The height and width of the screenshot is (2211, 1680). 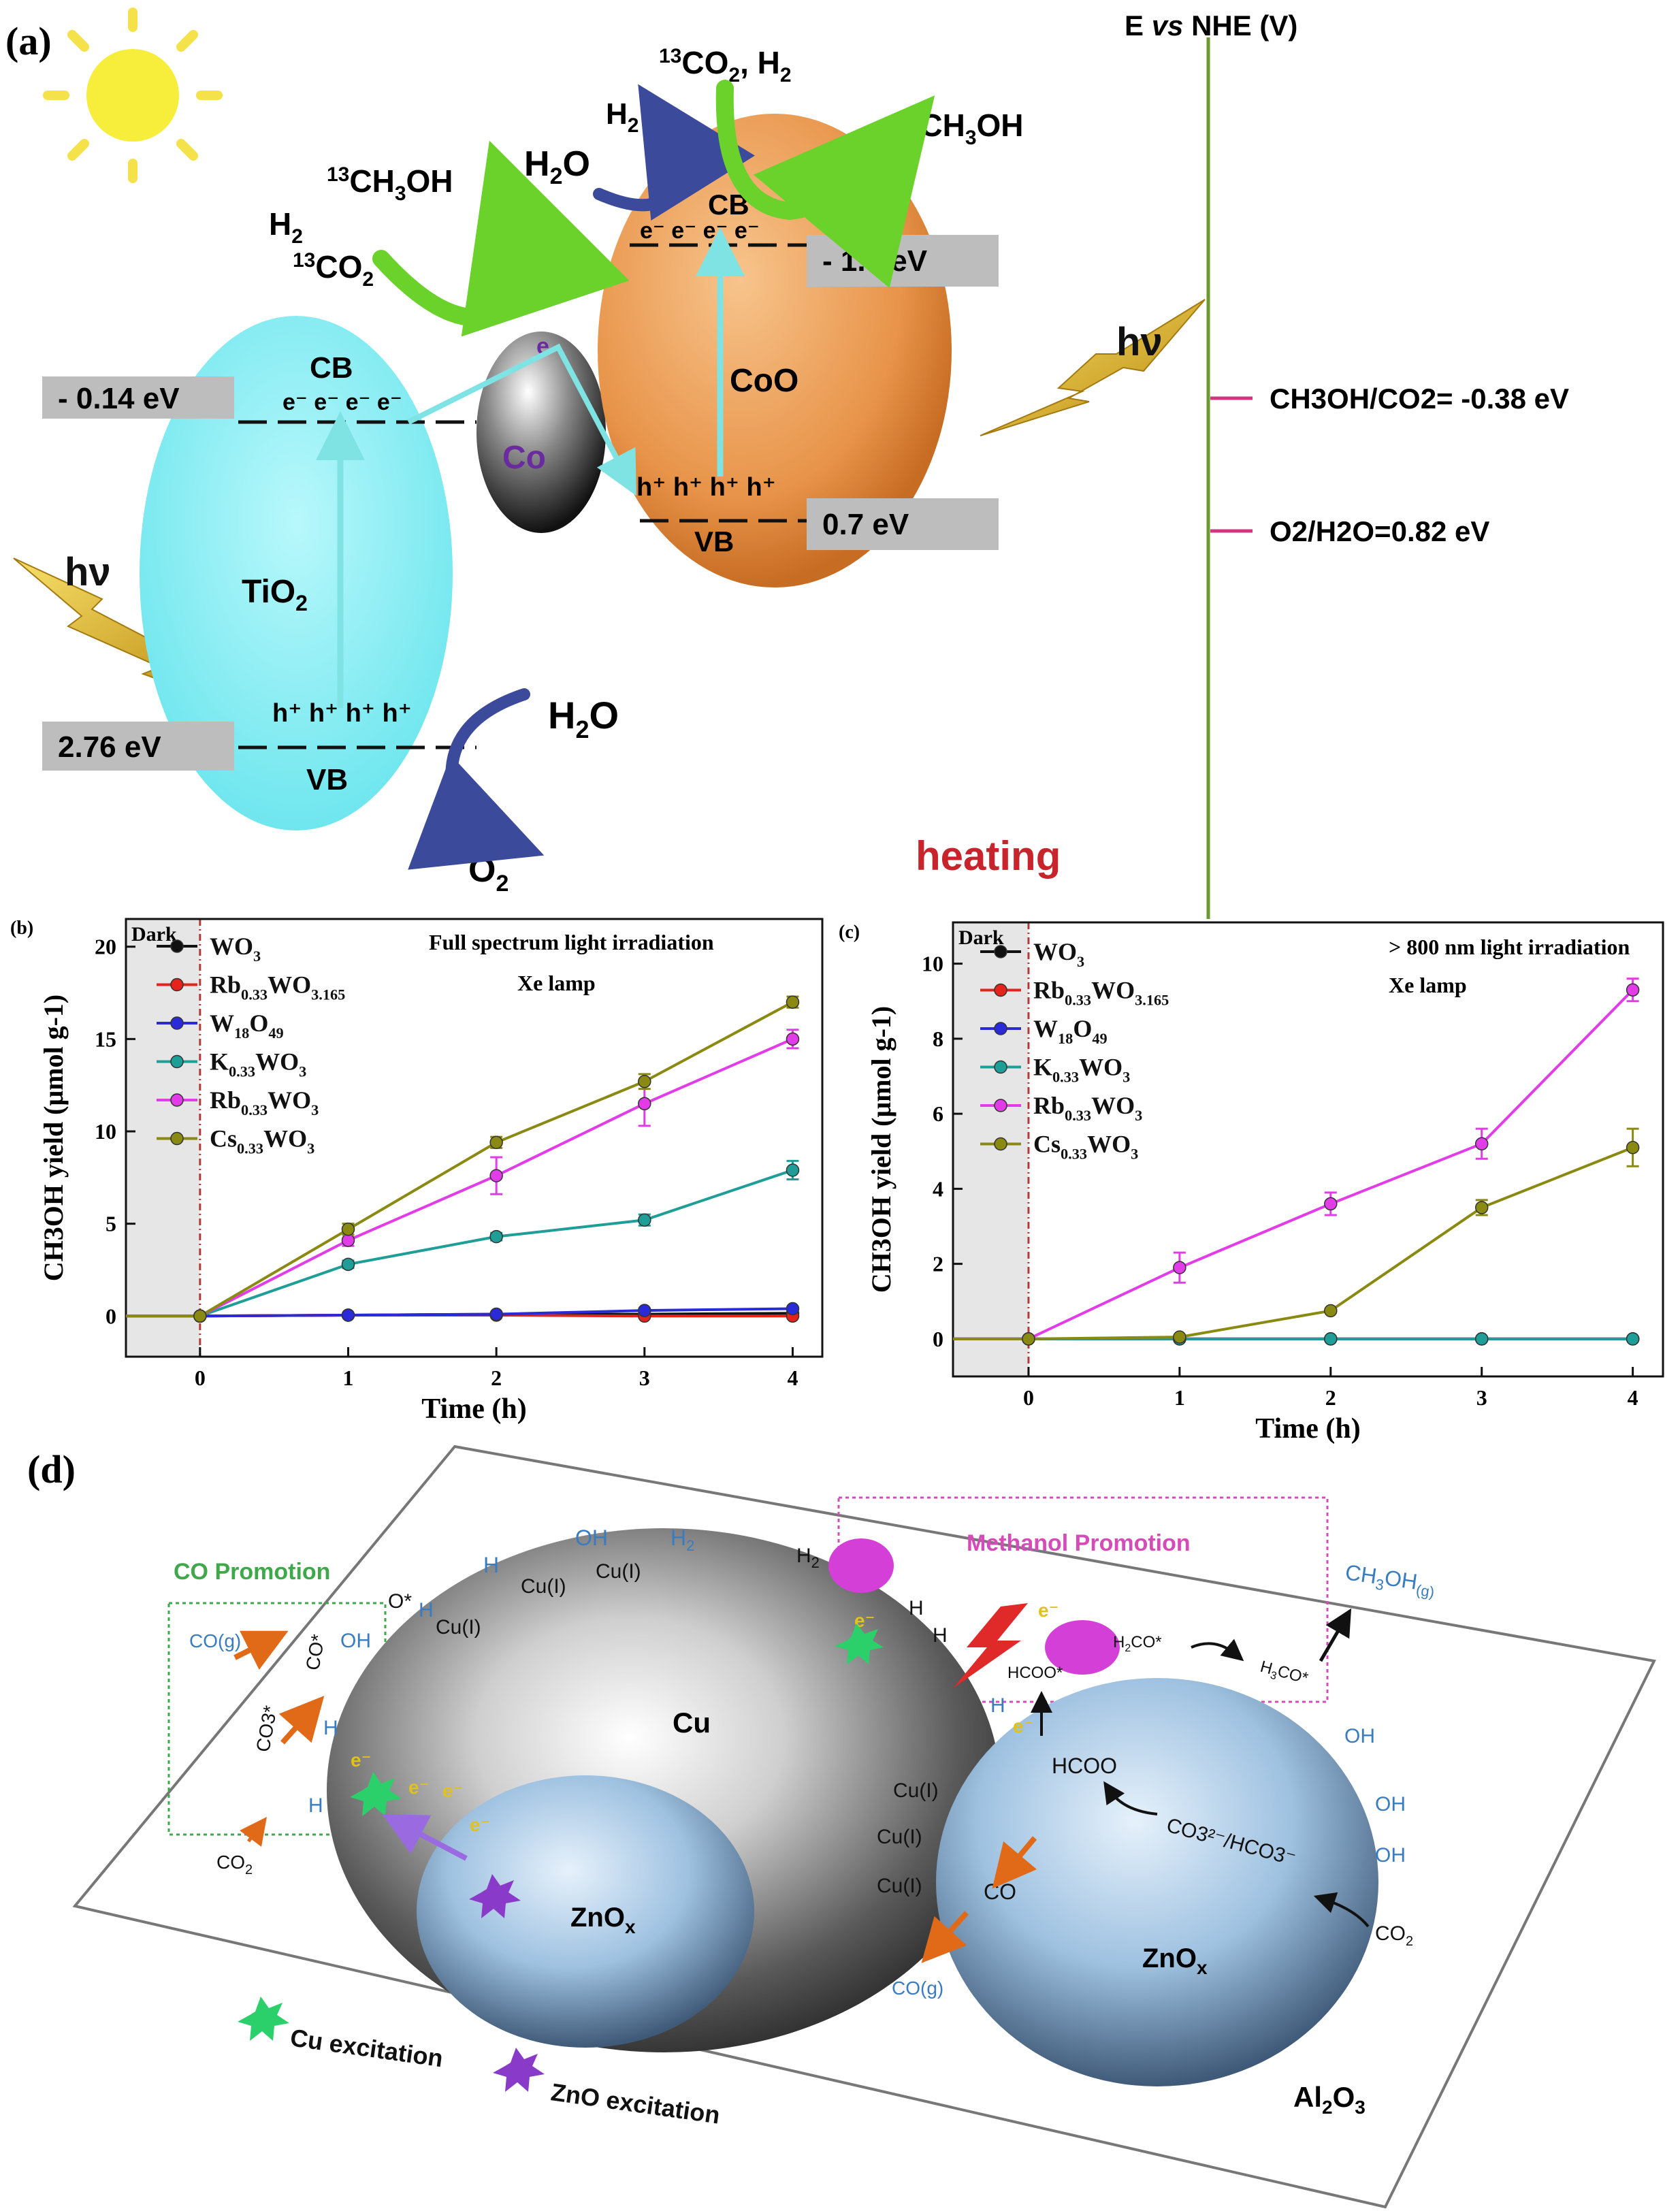 I want to click on h-label-cu: H, so click(x=427, y=1610).